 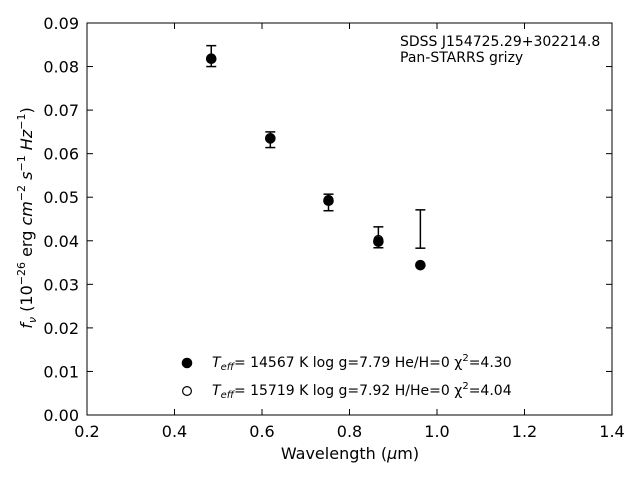 I want to click on x-tick-label: 0.6, so click(x=261, y=431).